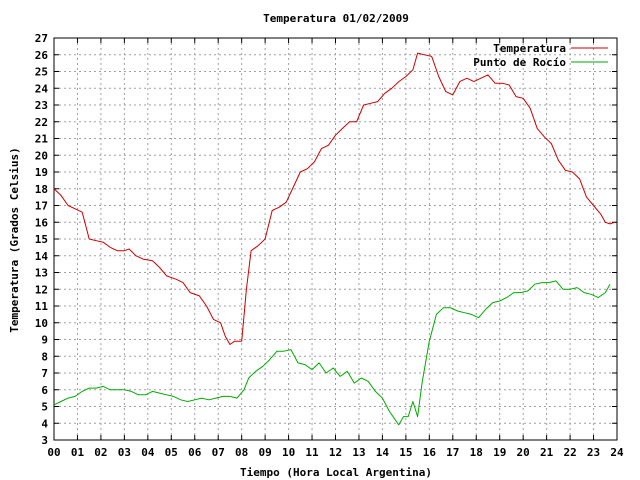 The height and width of the screenshot is (480, 640). I want to click on x-tick-label: 20, so click(523, 452).